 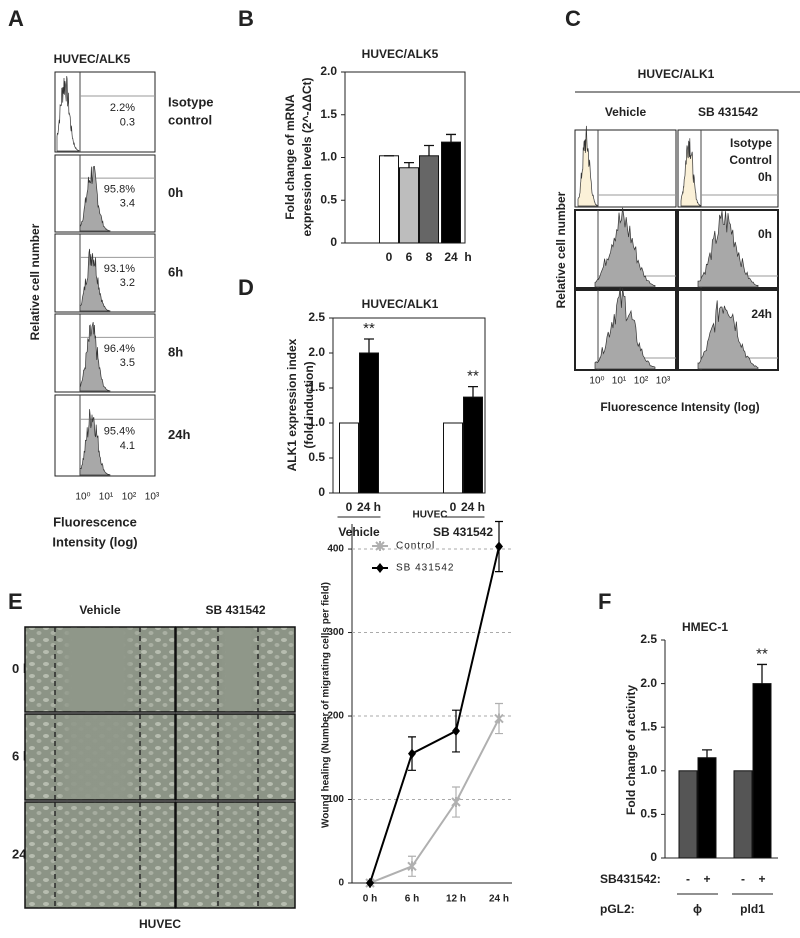 What do you see at coordinates (409, 405) in the screenshot?
I see `plot-frame` at bounding box center [409, 405].